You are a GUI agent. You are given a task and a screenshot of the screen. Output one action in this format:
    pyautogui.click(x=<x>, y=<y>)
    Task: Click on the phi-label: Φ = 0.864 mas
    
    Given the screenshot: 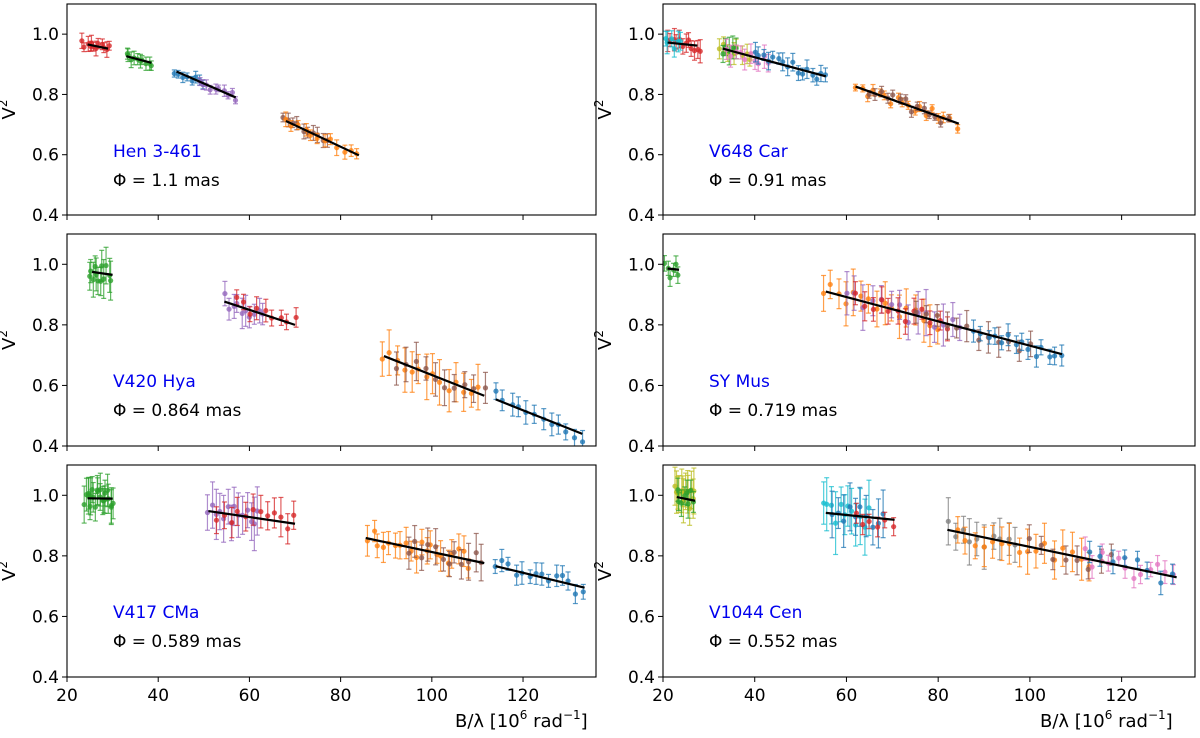 What is the action you would take?
    pyautogui.click(x=177, y=411)
    